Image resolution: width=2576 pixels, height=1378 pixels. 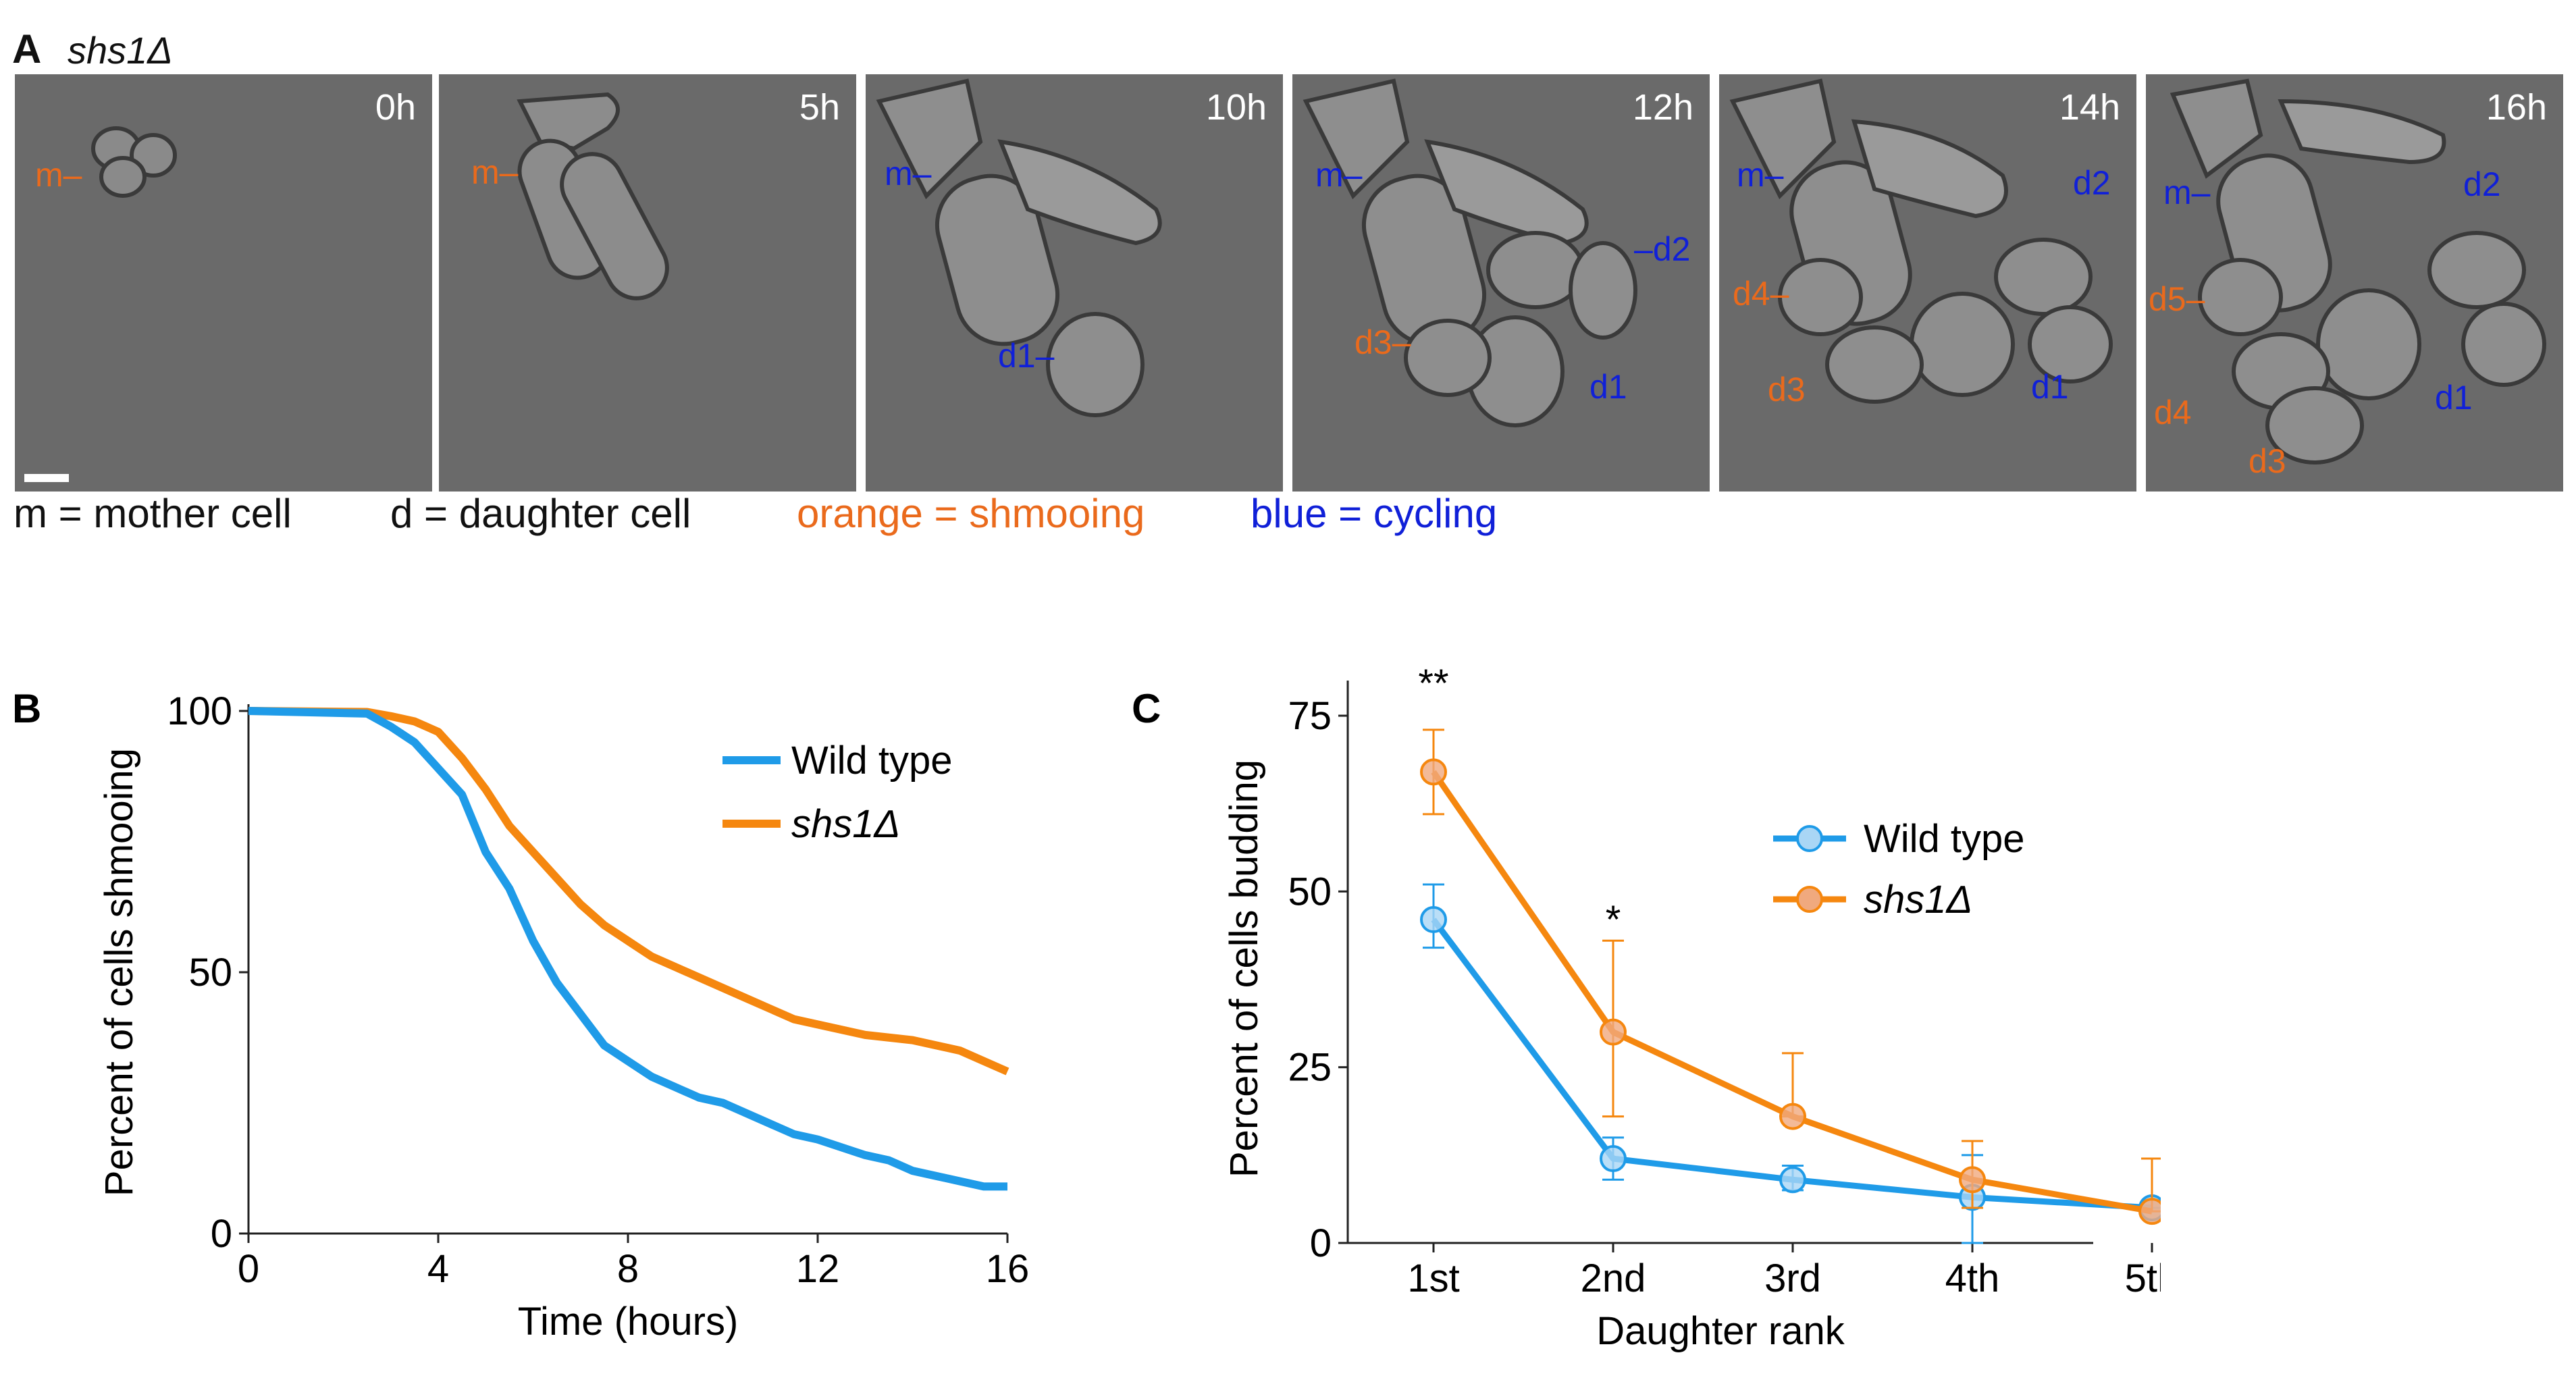 What do you see at coordinates (1026, 356) in the screenshot?
I see `cell-label: d1–` at bounding box center [1026, 356].